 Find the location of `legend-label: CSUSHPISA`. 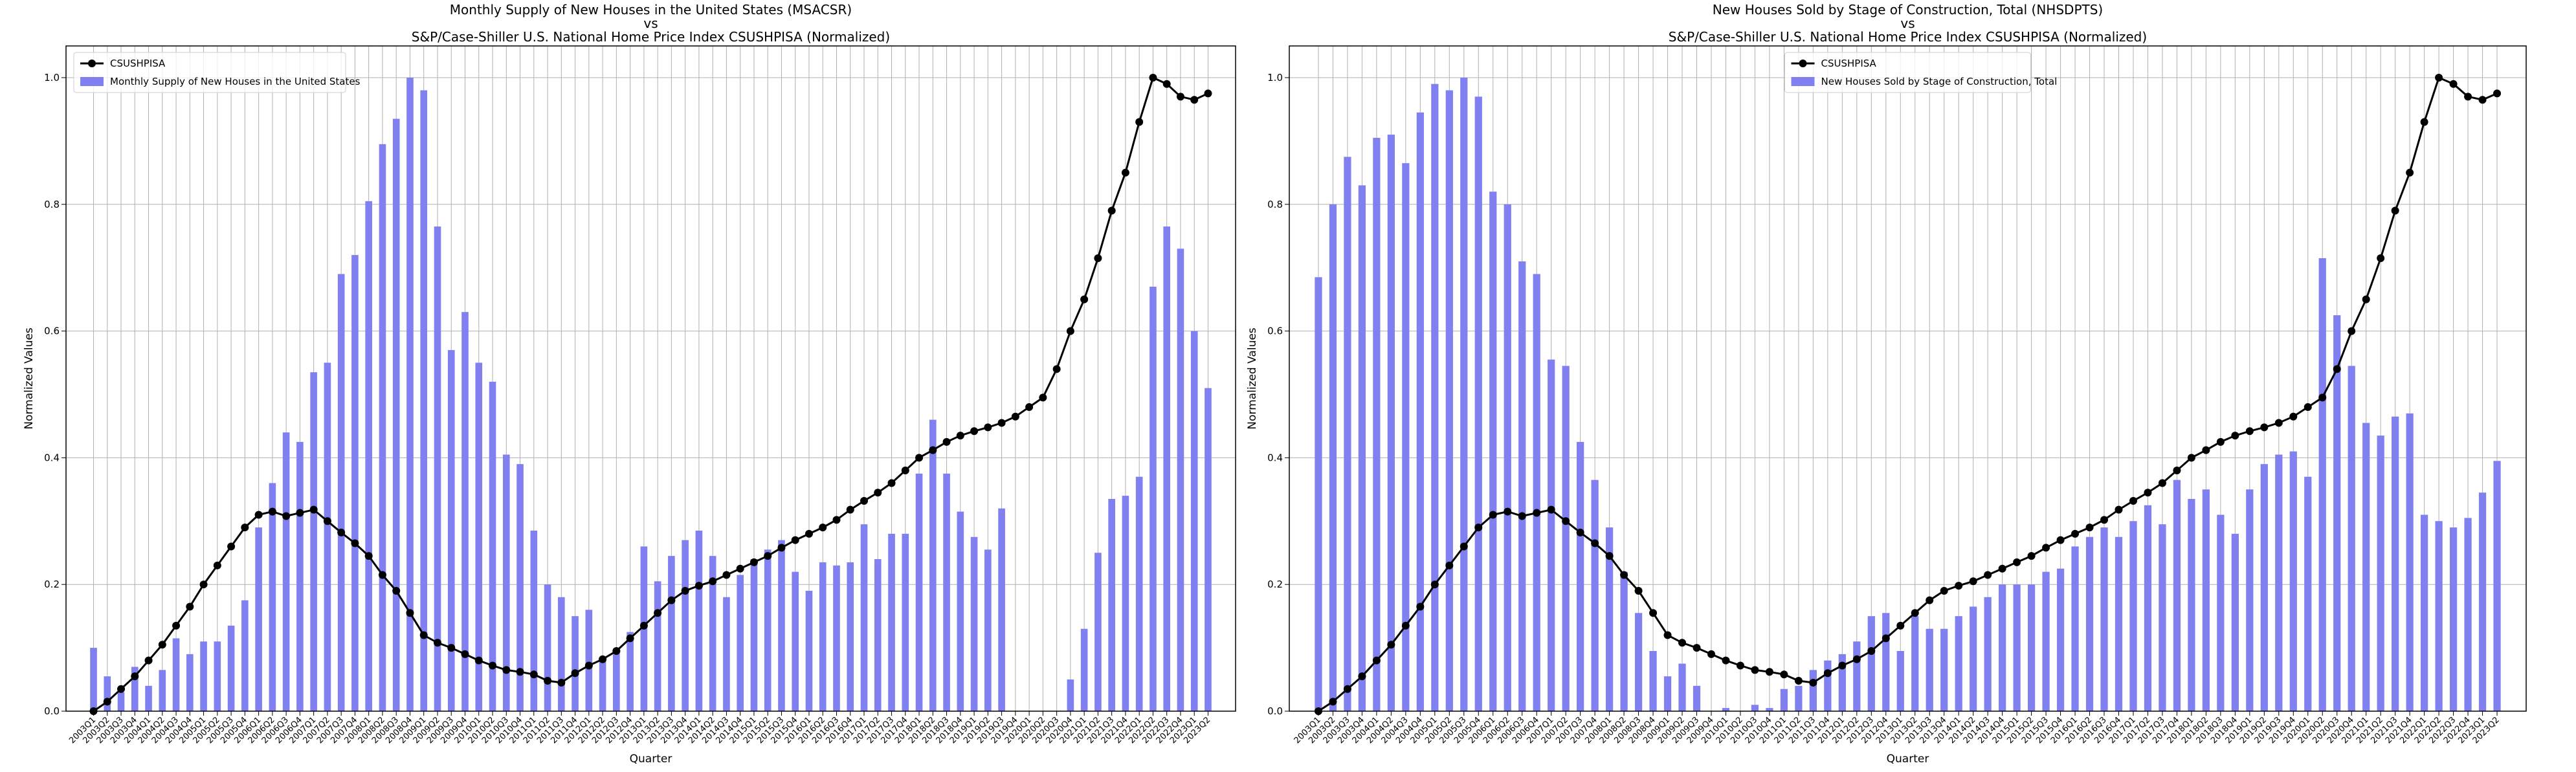

legend-label: CSUSHPISA is located at coordinates (138, 63).